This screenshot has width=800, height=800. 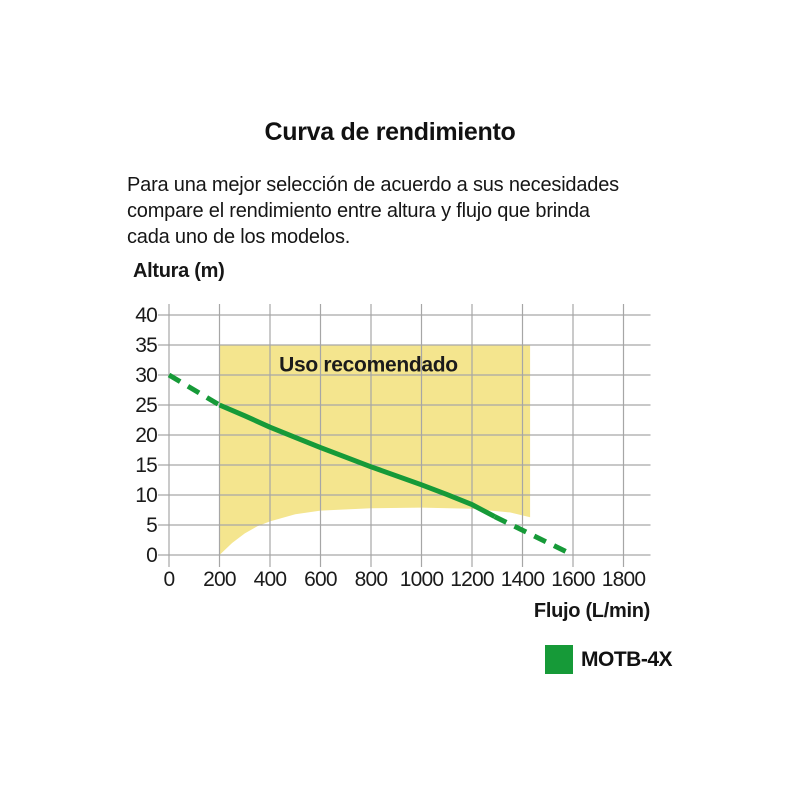 What do you see at coordinates (146, 495) in the screenshot?
I see `y-tick-label: 10` at bounding box center [146, 495].